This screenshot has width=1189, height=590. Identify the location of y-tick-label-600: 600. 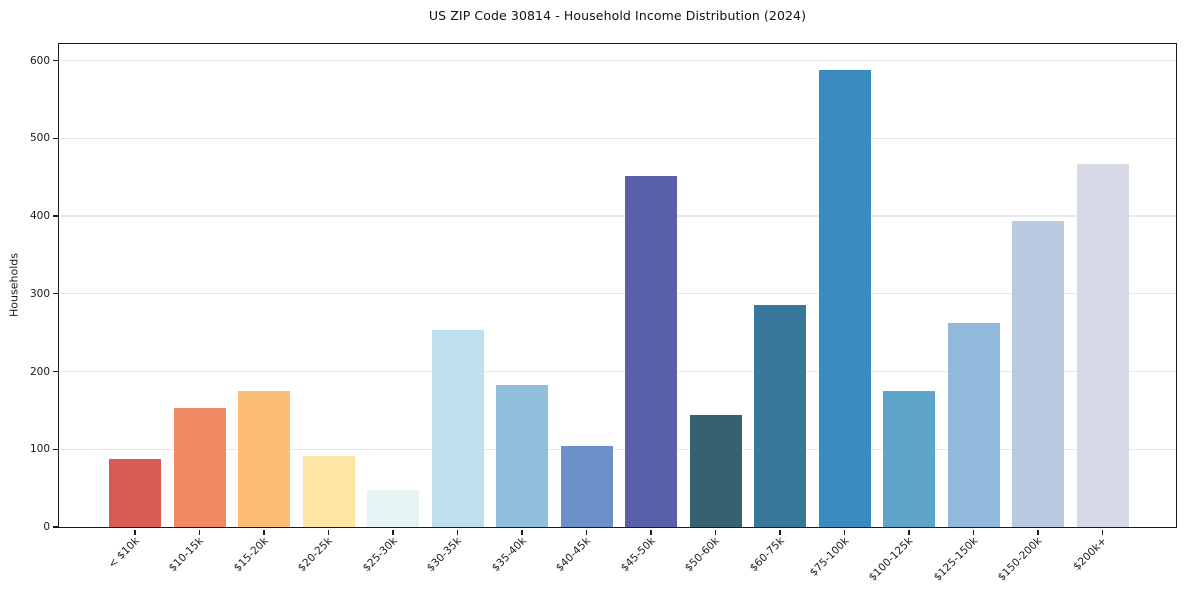
(39, 60).